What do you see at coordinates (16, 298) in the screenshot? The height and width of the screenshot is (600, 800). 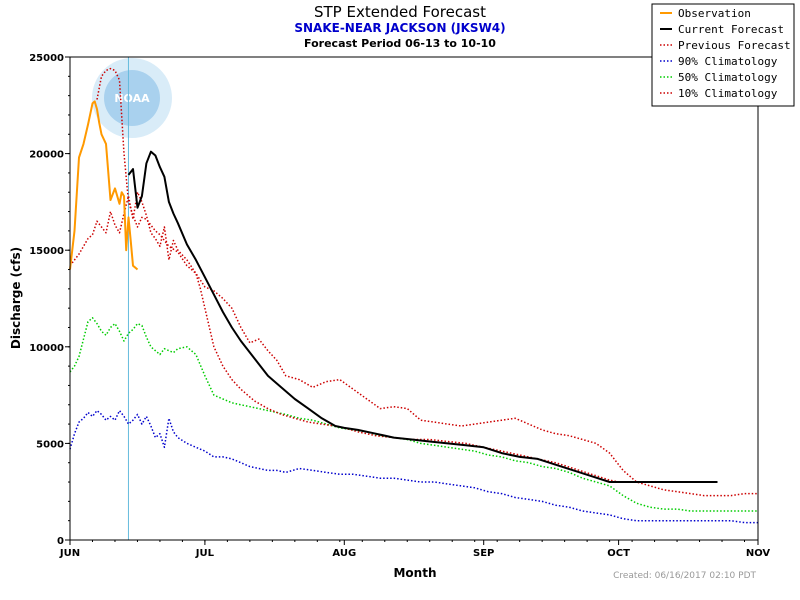 I see `y-axis-label: Discharge (cfs)` at bounding box center [16, 298].